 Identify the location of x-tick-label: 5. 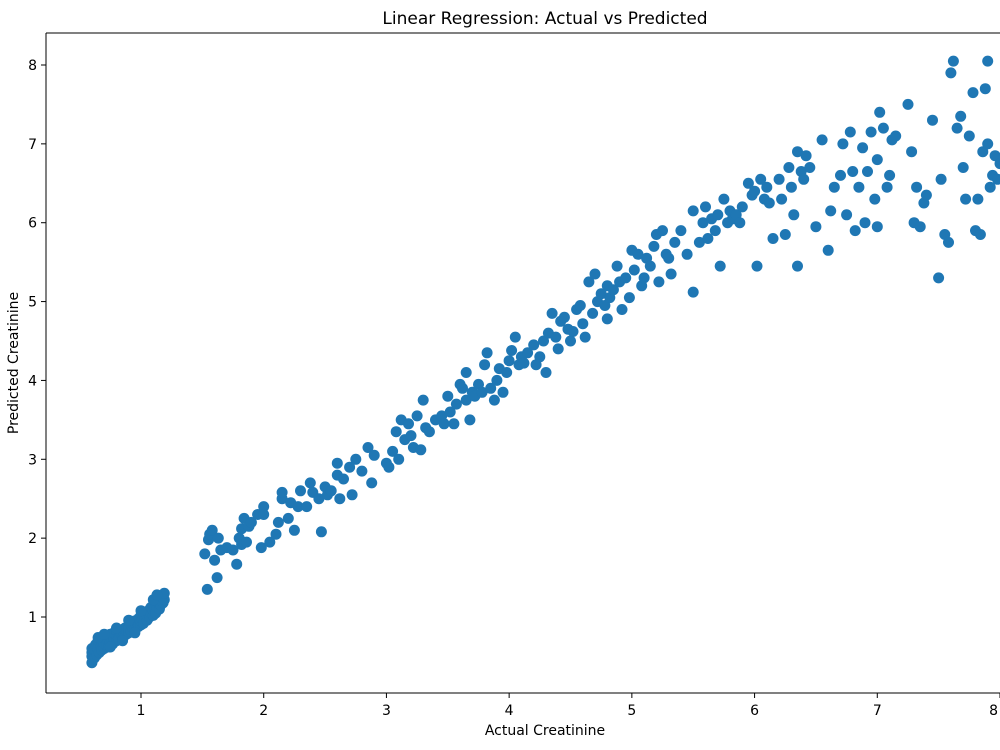
(631, 711).